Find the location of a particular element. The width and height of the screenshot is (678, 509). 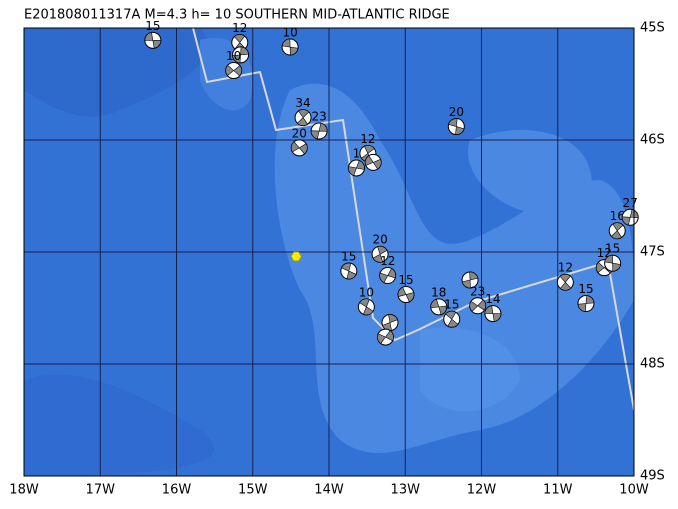

depth-label: 16 is located at coordinates (617, 216).